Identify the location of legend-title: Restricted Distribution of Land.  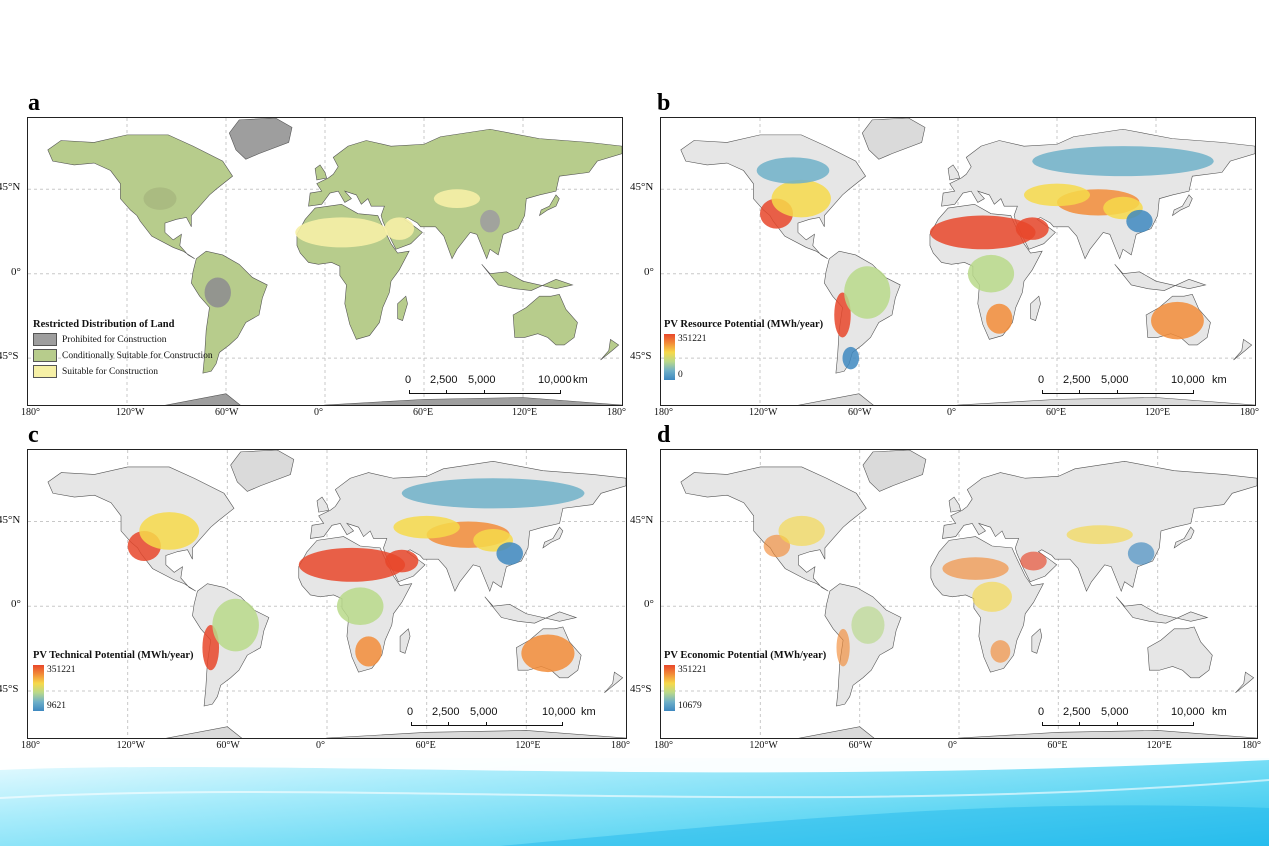
(104, 324).